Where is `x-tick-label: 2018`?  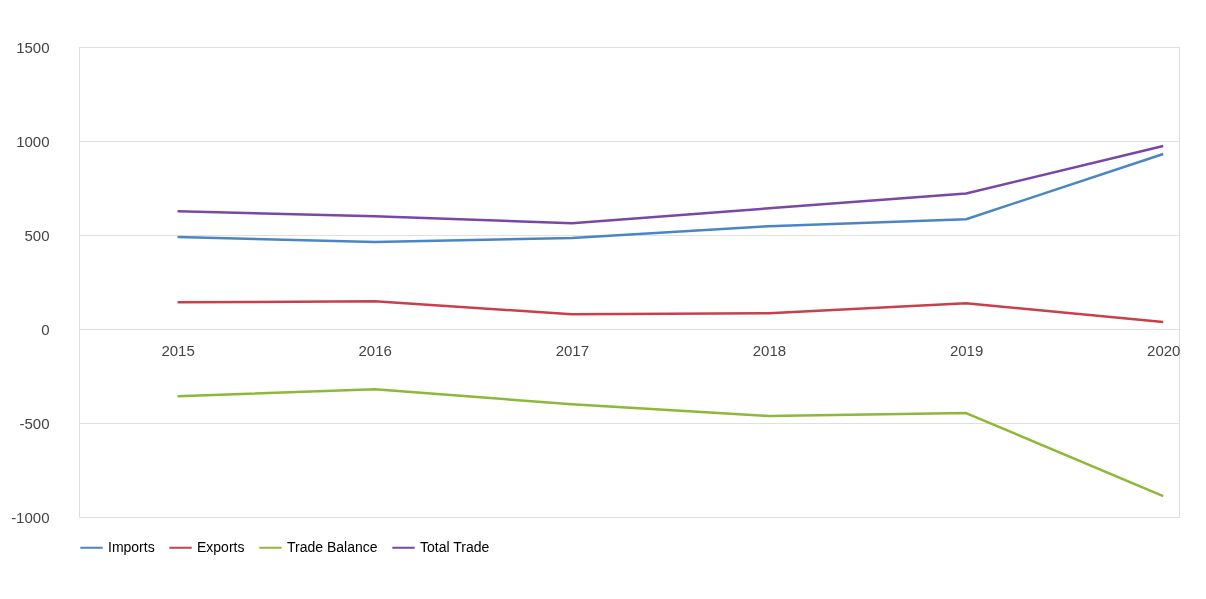 x-tick-label: 2018 is located at coordinates (769, 350).